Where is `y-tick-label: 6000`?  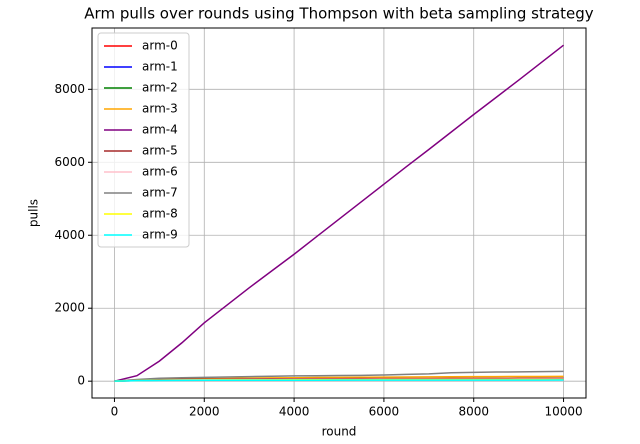
y-tick-label: 6000 is located at coordinates (69, 162).